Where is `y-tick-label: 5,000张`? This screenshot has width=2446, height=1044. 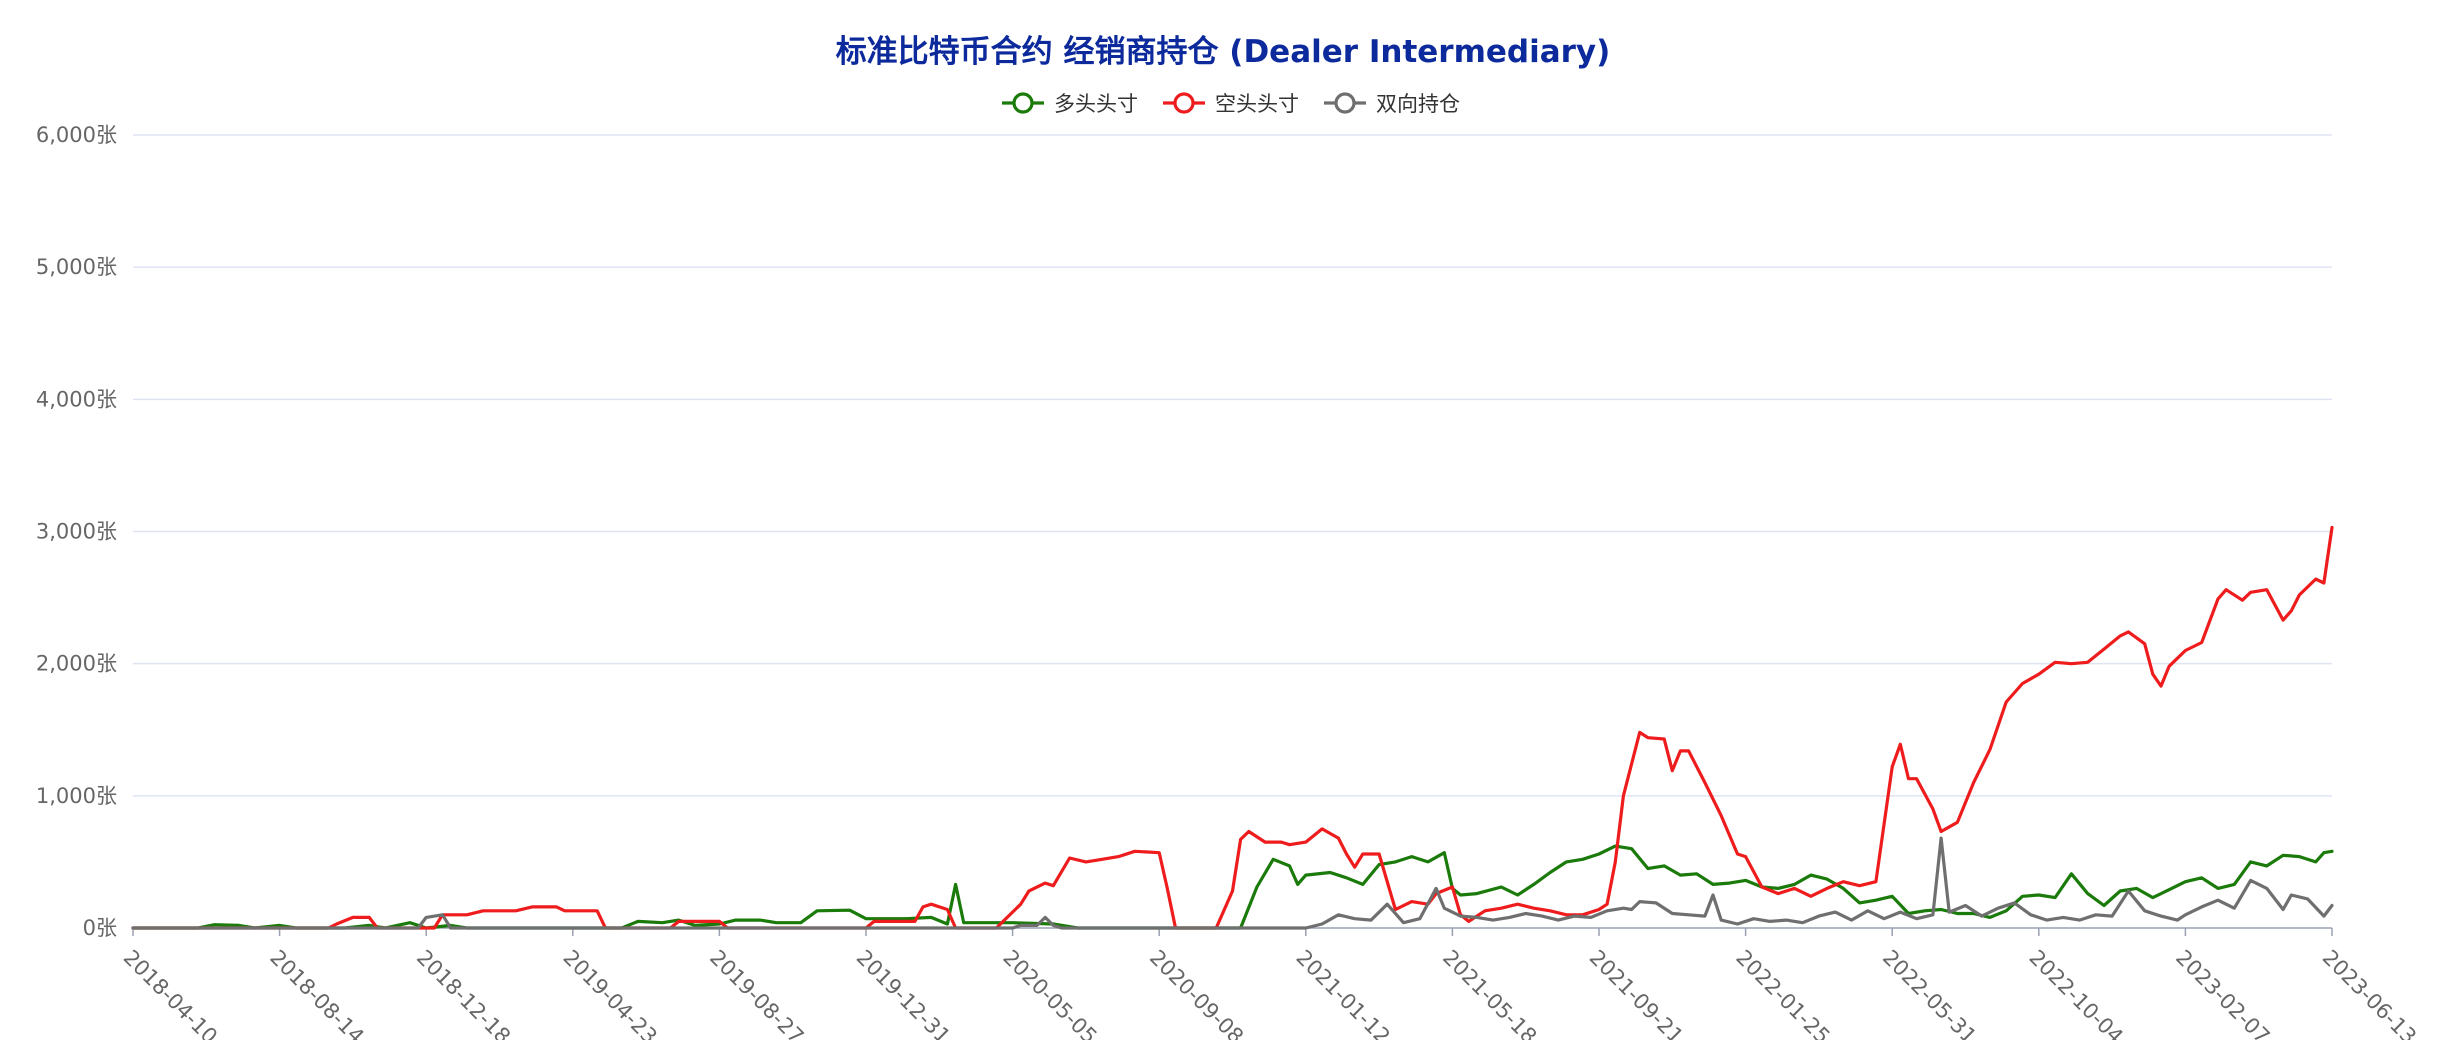 y-tick-label: 5,000张 is located at coordinates (76, 267).